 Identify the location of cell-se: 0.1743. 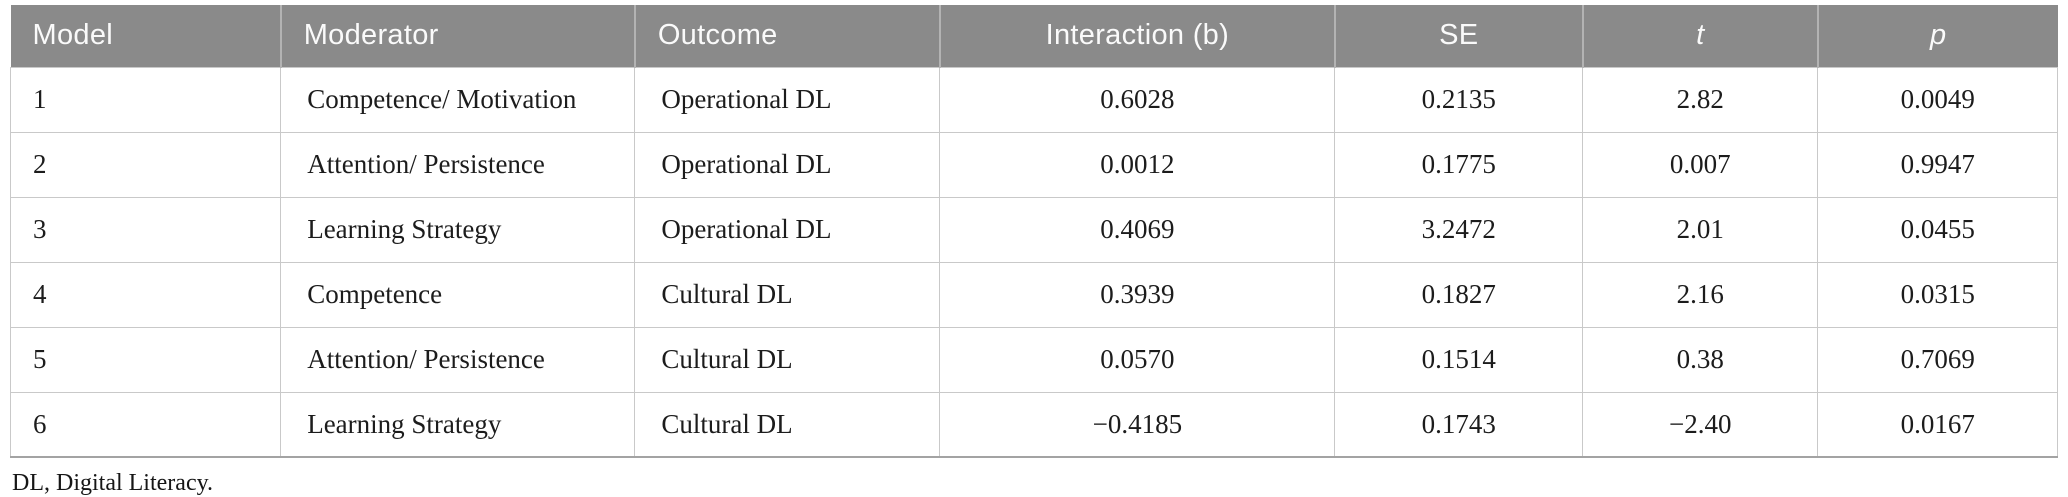
(1459, 424).